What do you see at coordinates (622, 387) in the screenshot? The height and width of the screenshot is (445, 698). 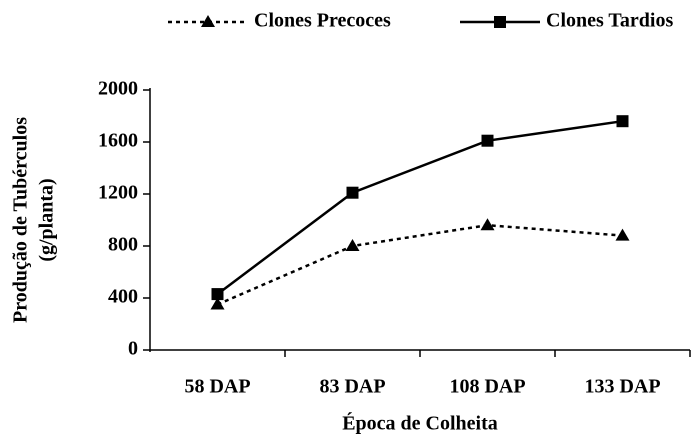 I see `x-tick-label: 133 DAP` at bounding box center [622, 387].